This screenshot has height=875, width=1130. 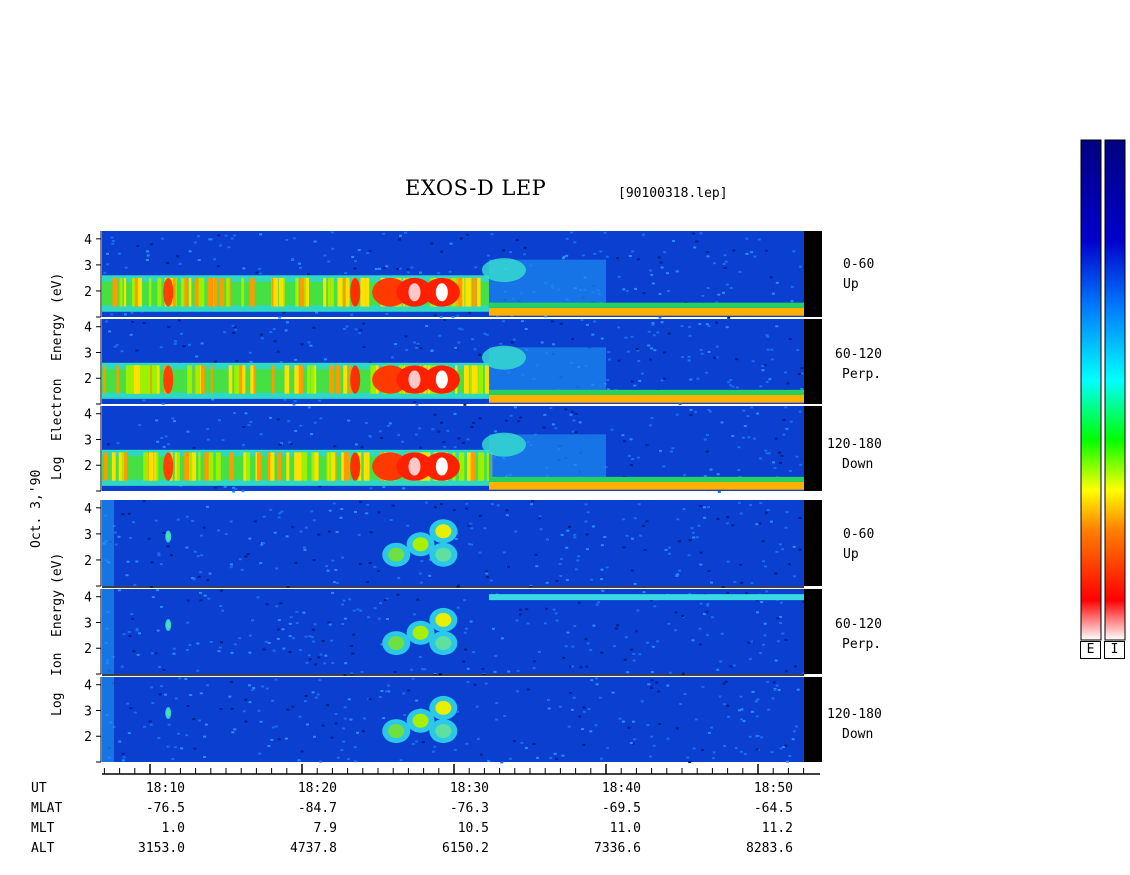 I want to click on footer-value: 11.0, so click(x=625, y=828).